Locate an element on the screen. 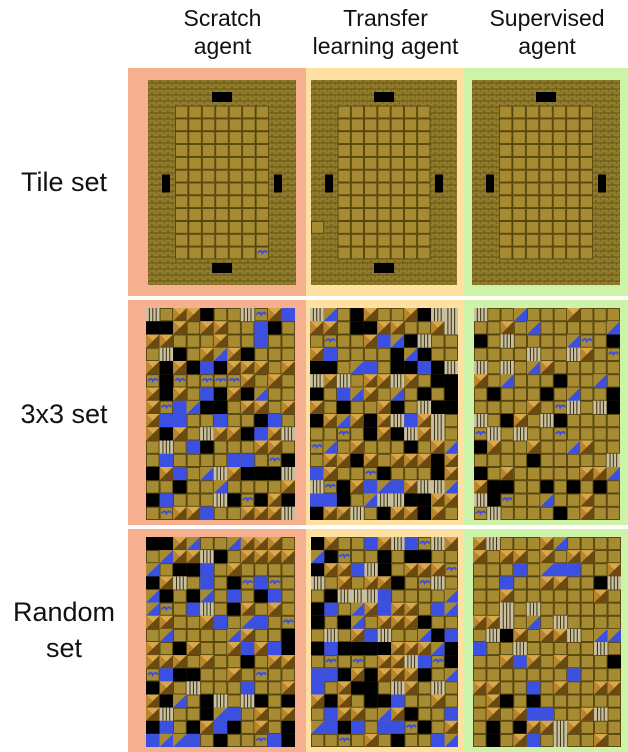  level-panel-3x3-transfer is located at coordinates (384, 414).